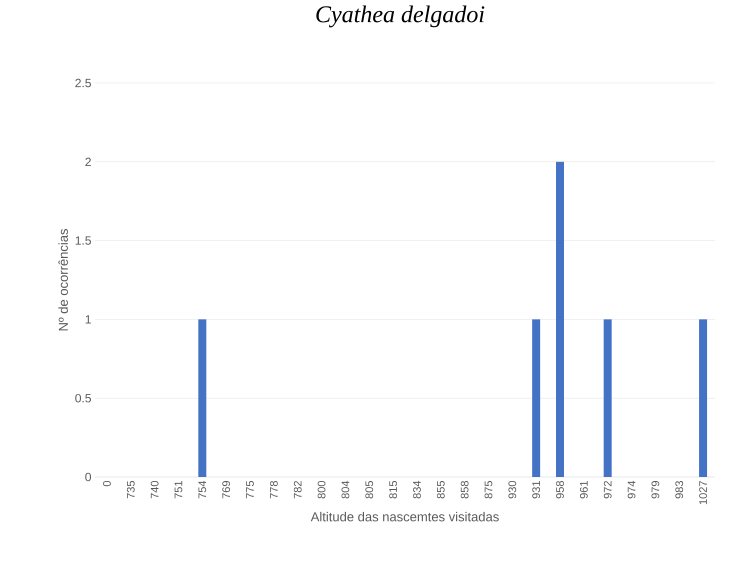 This screenshot has width=745, height=562. Describe the element at coordinates (250, 489) in the screenshot. I see `x-tick-label: 775` at that location.